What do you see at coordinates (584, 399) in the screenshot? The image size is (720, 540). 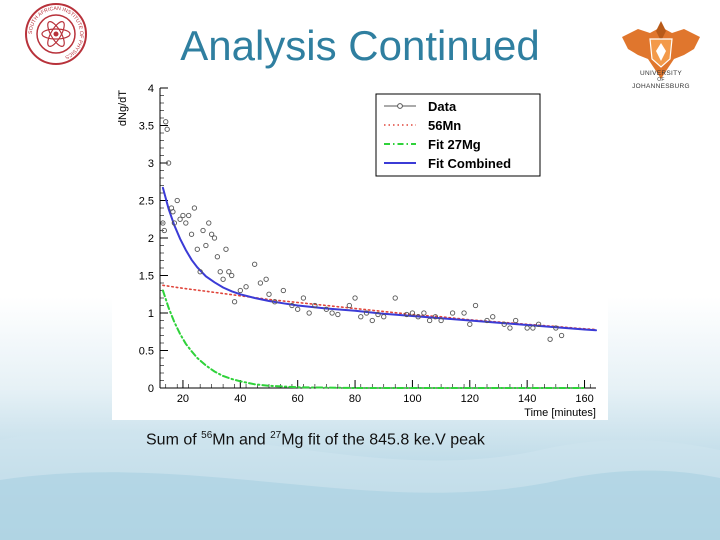 I see `x-tick-label: 160` at bounding box center [584, 399].